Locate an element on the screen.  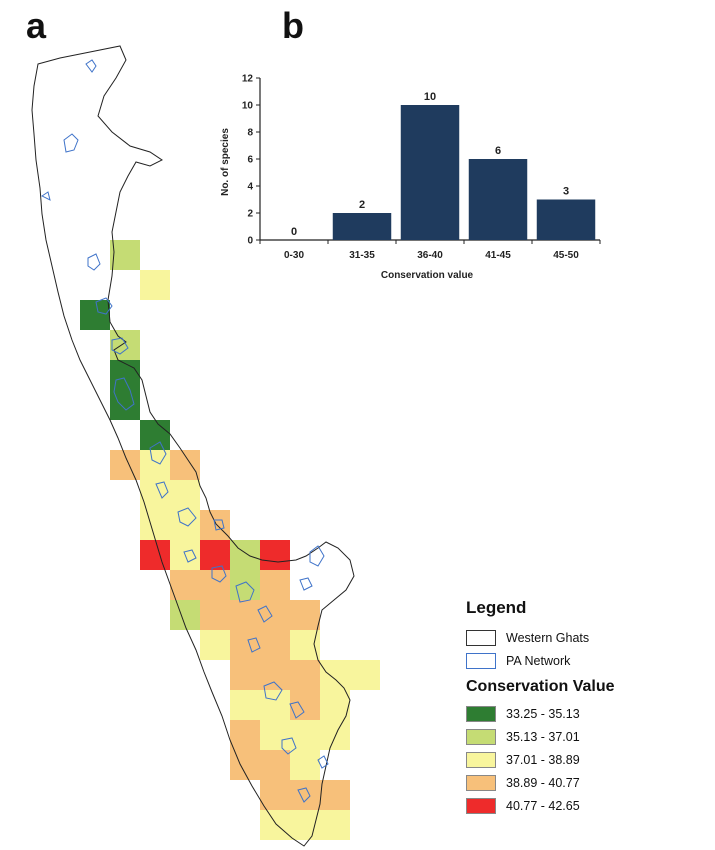
panel-label-a: a is located at coordinates (36, 25).